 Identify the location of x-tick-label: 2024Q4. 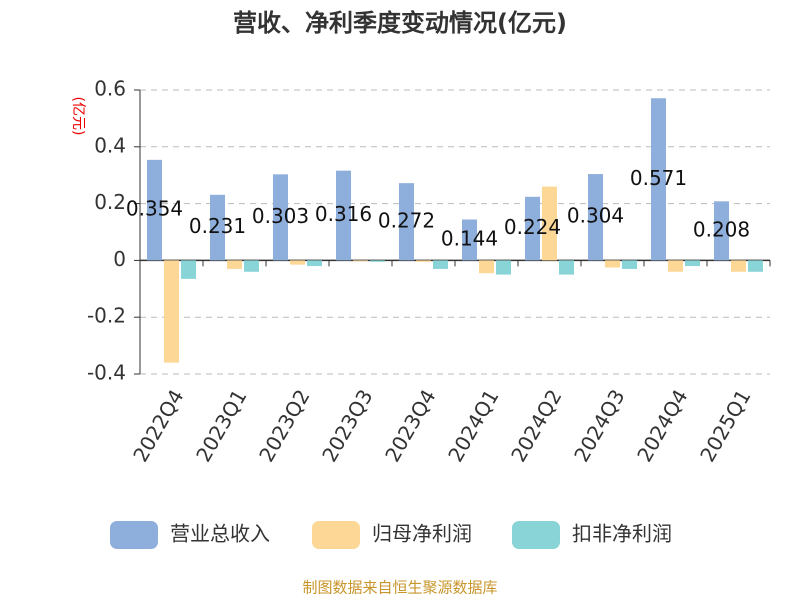
(662, 425).